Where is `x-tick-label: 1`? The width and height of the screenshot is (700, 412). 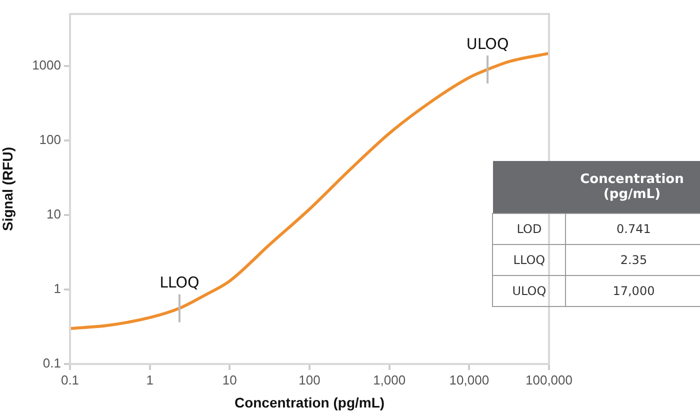
x-tick-label: 1 is located at coordinates (150, 380).